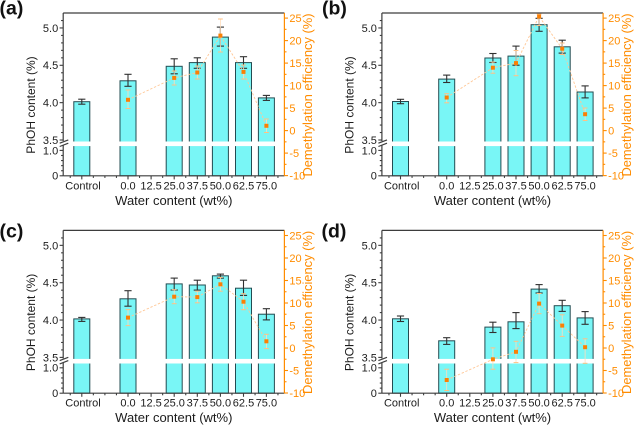 The height and width of the screenshot is (426, 640). What do you see at coordinates (11, 232) in the screenshot?
I see `svg-text: (c)` at bounding box center [11, 232].